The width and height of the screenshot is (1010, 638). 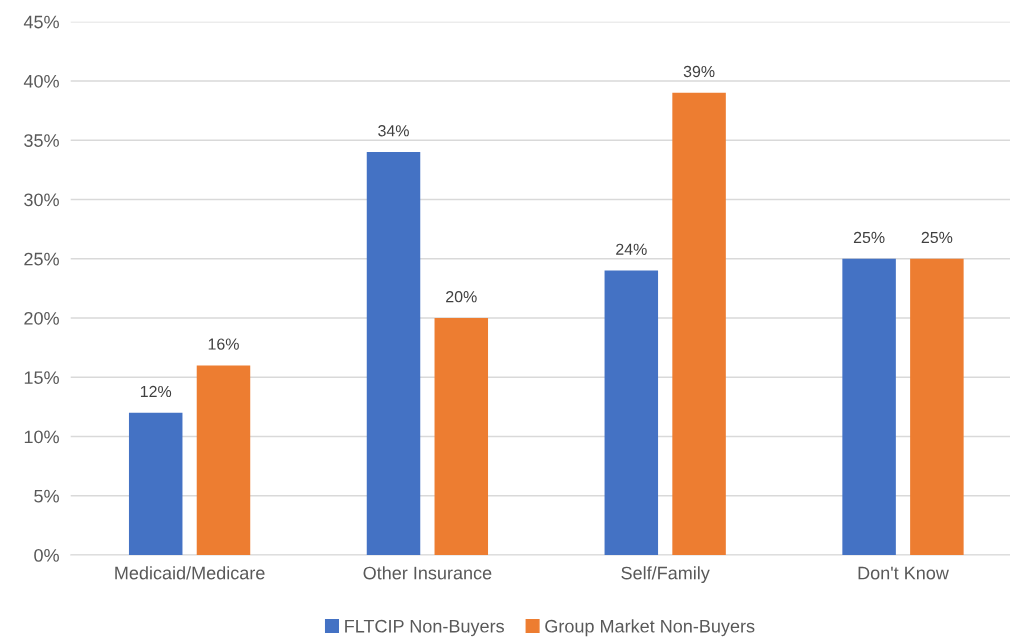 I want to click on legend-label: Group Market Non-Buyers, so click(x=650, y=628).